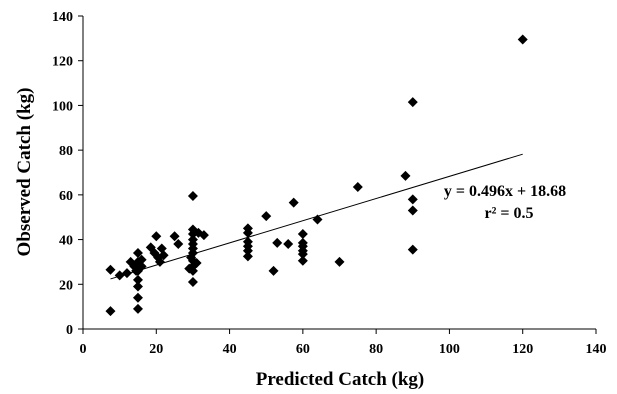 Image resolution: width=617 pixels, height=394 pixels. I want to click on y-tick-label: 80, so click(66, 151).